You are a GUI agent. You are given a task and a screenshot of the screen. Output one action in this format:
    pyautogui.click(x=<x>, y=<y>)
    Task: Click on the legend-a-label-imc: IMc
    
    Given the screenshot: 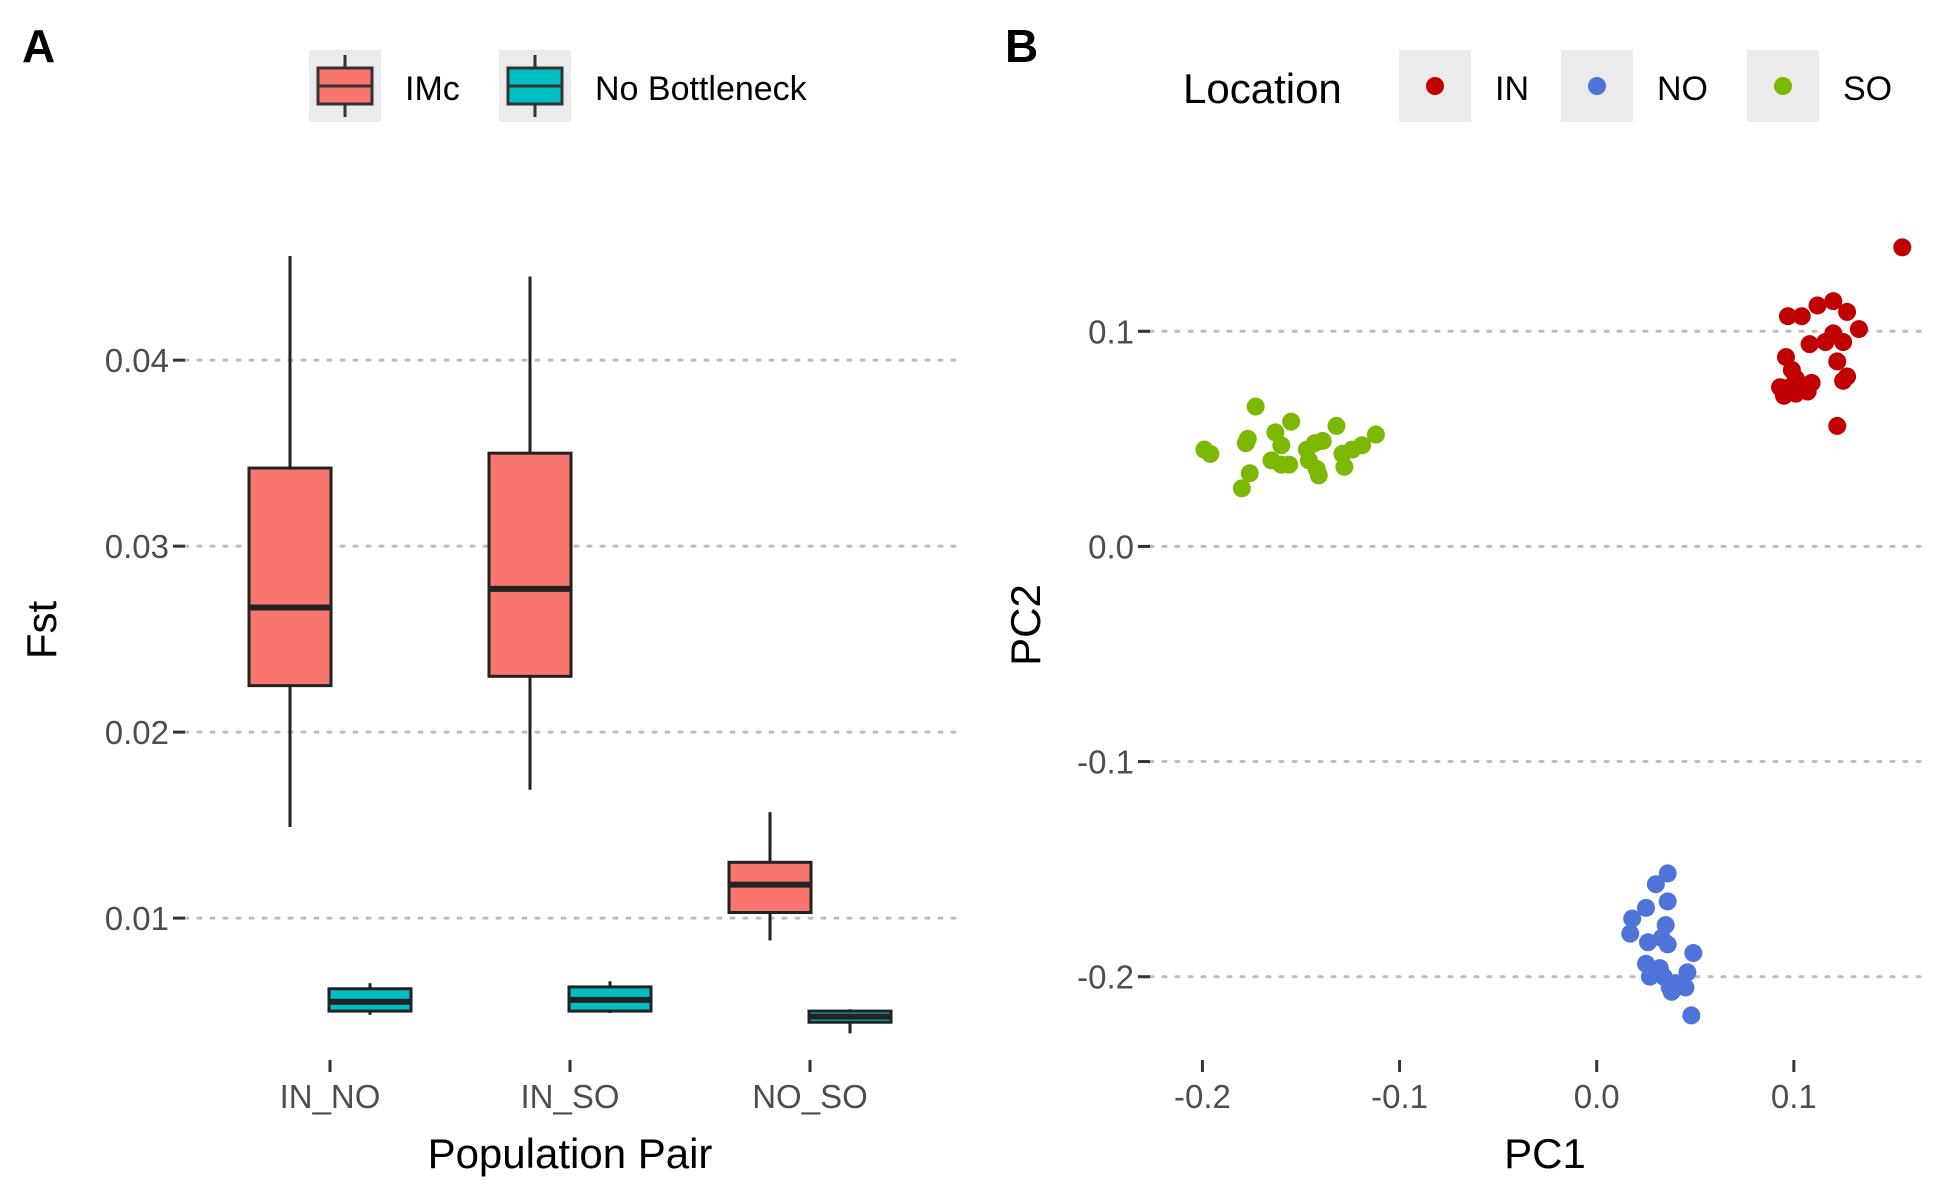 What is the action you would take?
    pyautogui.click(x=432, y=89)
    